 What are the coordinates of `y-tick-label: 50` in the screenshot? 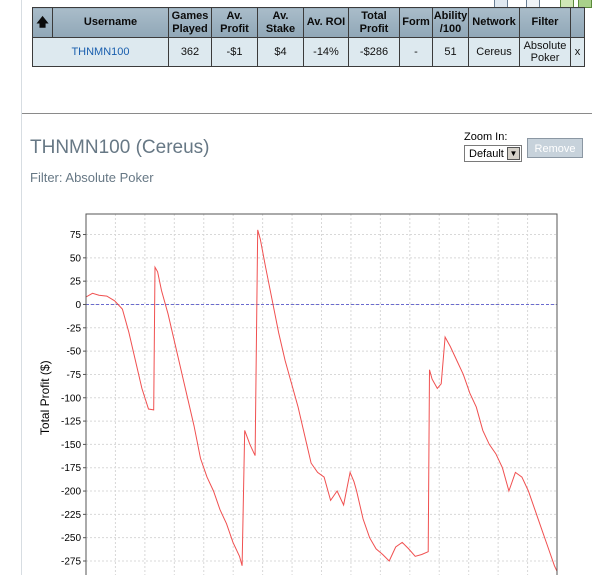 It's located at (76, 258).